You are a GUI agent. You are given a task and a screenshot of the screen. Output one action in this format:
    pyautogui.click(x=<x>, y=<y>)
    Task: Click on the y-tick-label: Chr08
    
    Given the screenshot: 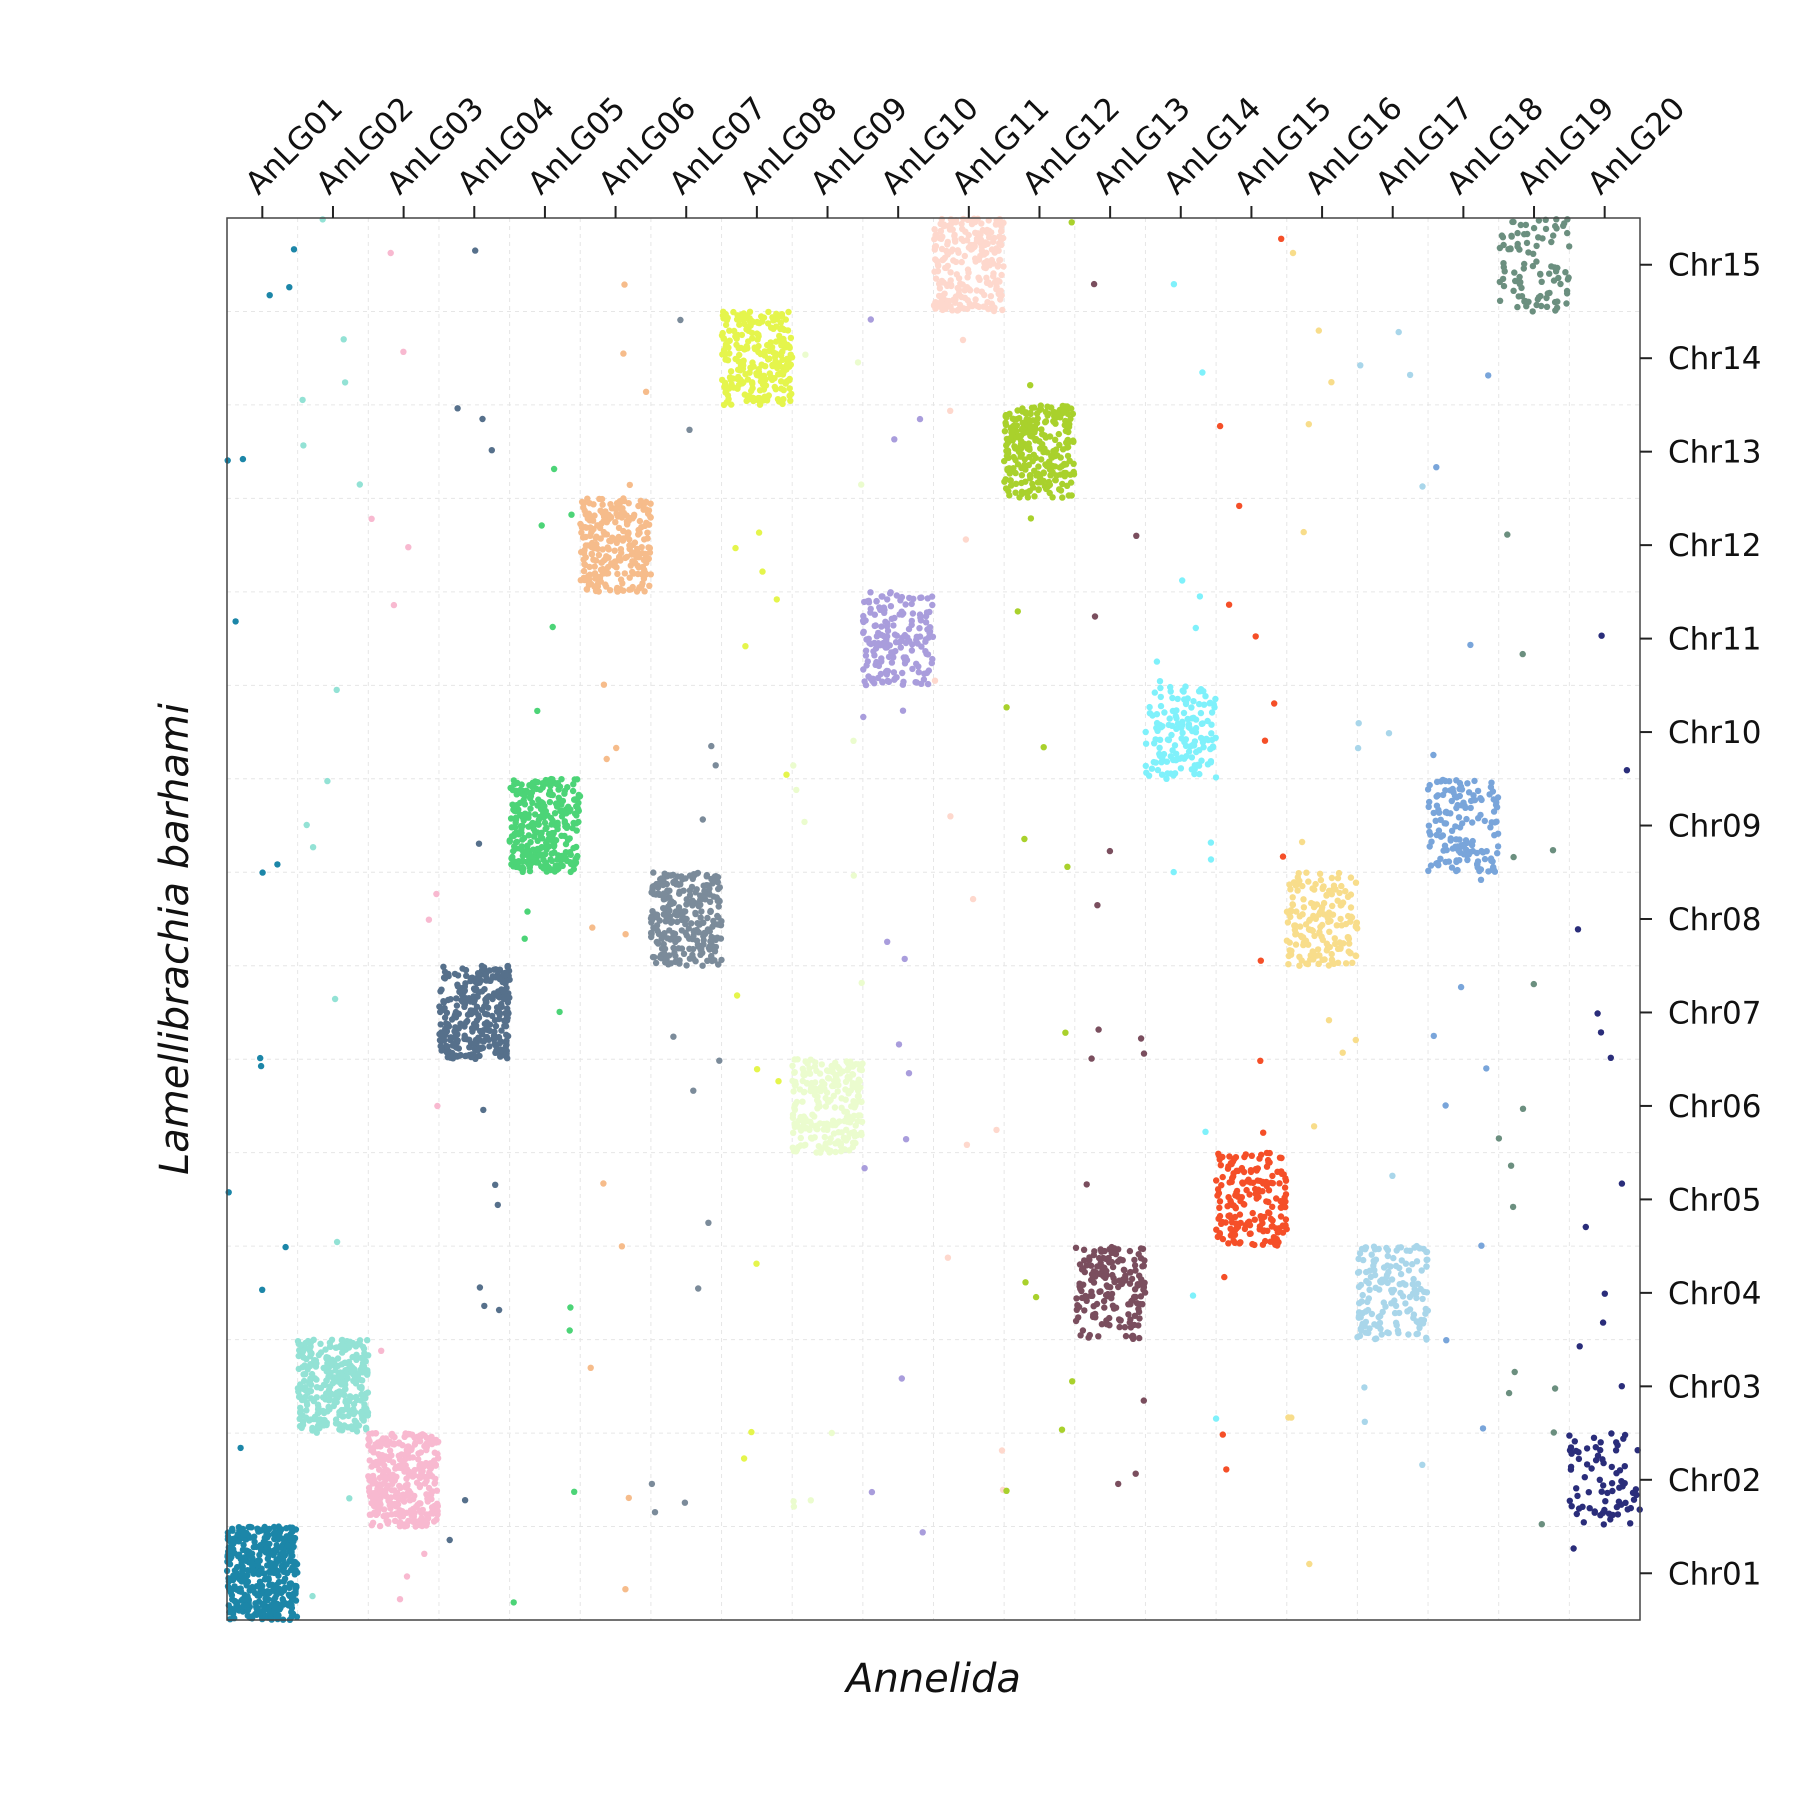 What is the action you would take?
    pyautogui.click(x=1714, y=920)
    